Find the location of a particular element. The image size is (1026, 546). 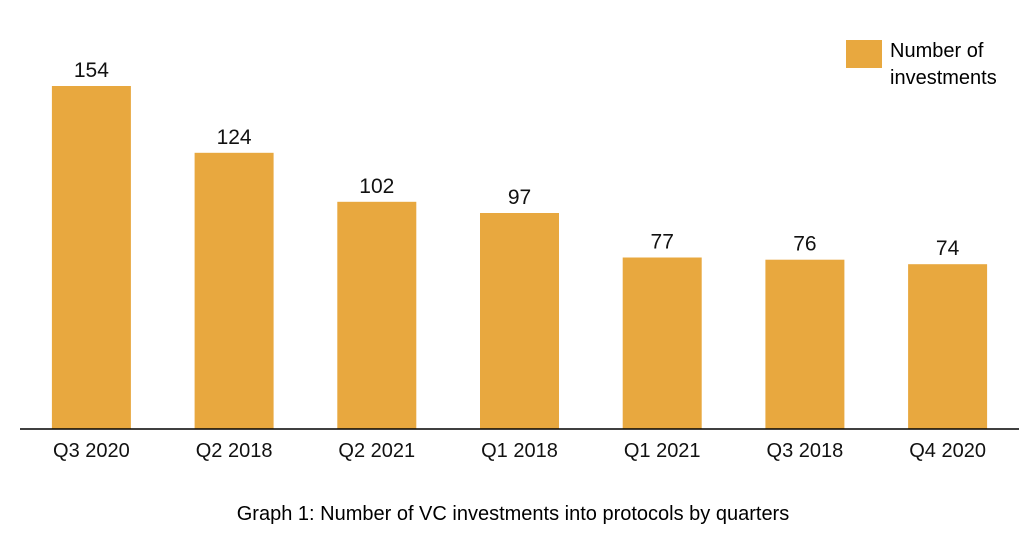

value-label: 124 is located at coordinates (234, 137).